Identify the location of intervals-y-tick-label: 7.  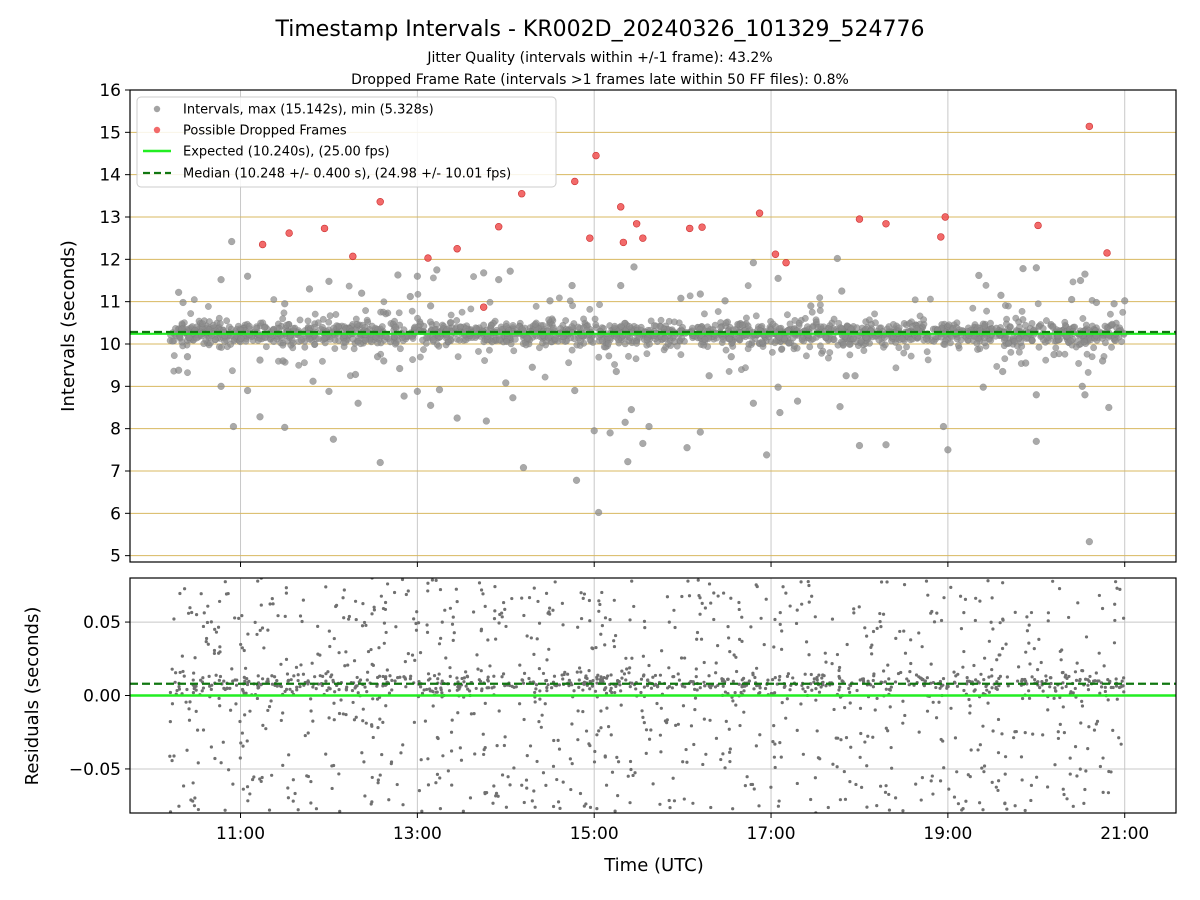
(115, 472).